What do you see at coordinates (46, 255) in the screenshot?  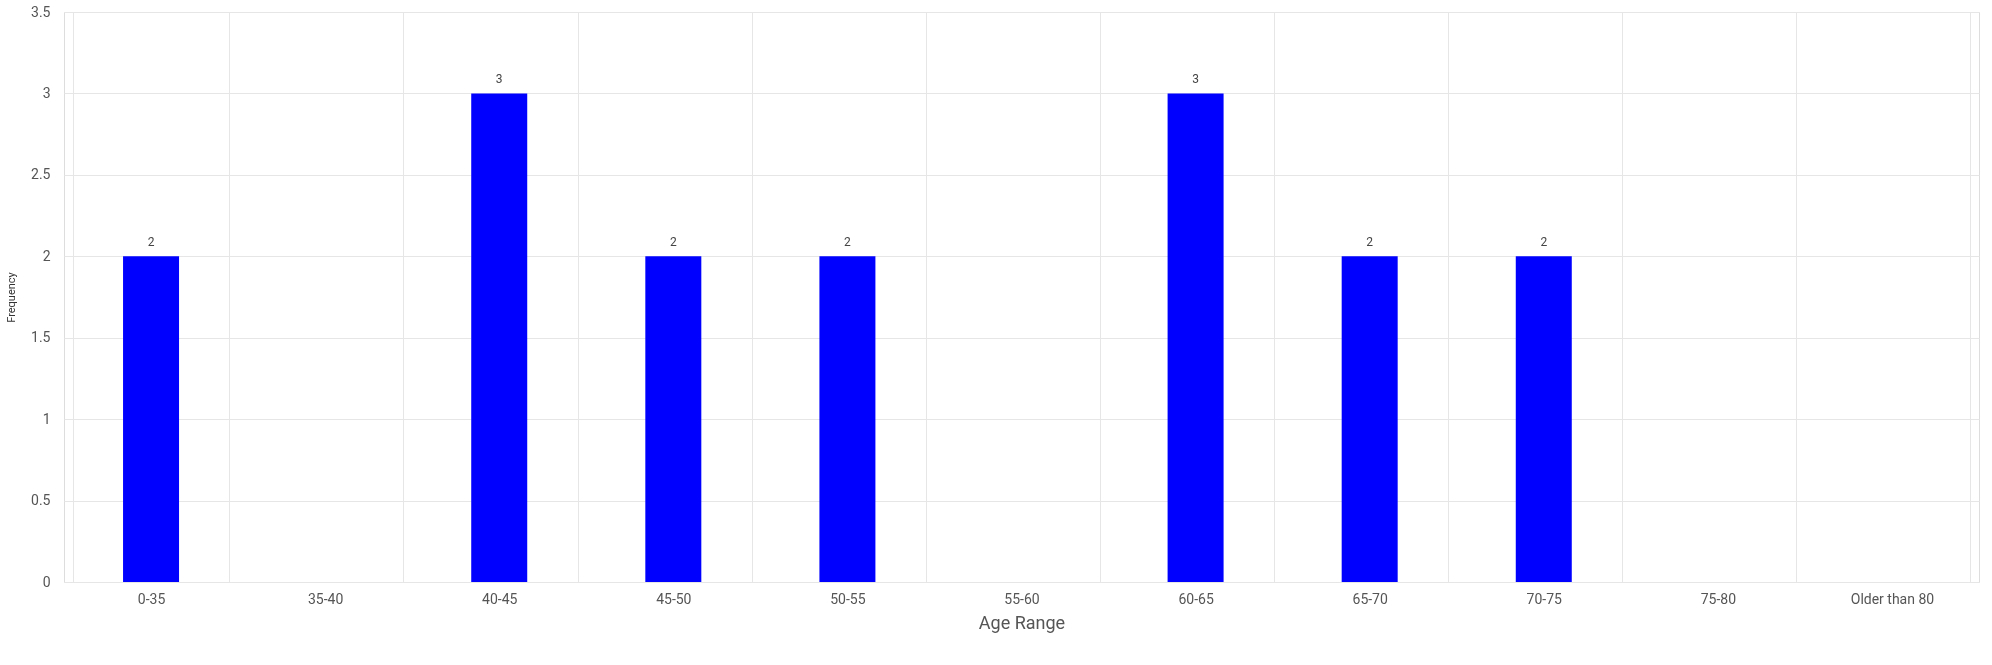 I see `y-tick-label: 2` at bounding box center [46, 255].